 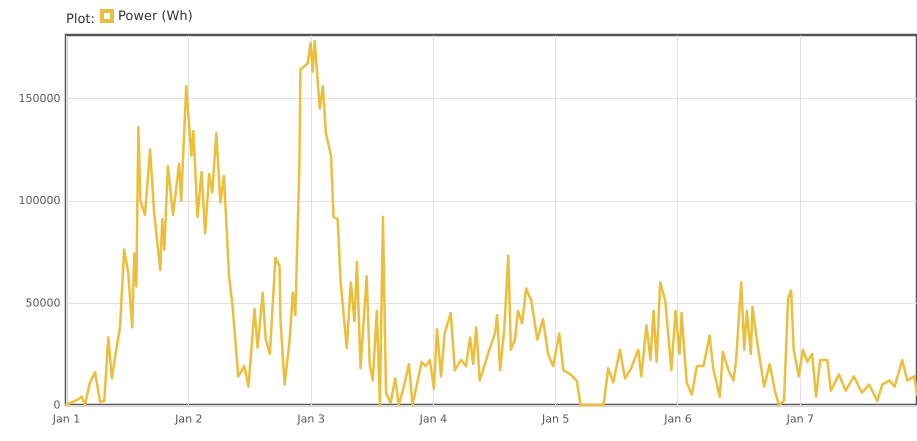 I want to click on x-tick-label: Jan 7, so click(x=800, y=419).